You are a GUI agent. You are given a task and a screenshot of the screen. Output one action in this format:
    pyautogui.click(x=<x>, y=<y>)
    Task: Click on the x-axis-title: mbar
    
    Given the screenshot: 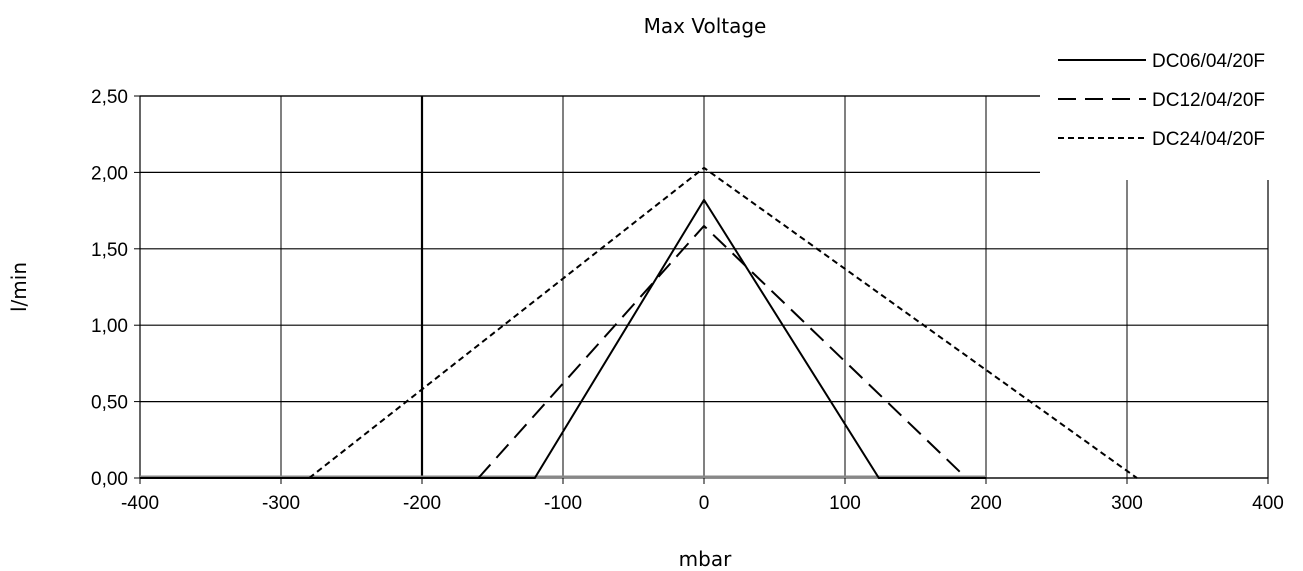 What is the action you would take?
    pyautogui.click(x=705, y=559)
    